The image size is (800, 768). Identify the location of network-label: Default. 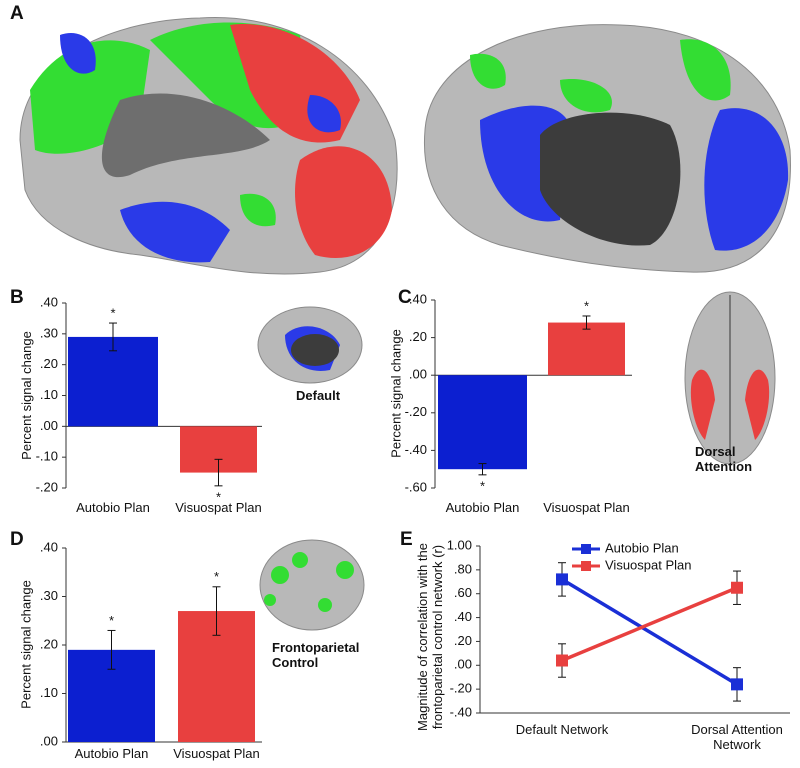
(318, 395).